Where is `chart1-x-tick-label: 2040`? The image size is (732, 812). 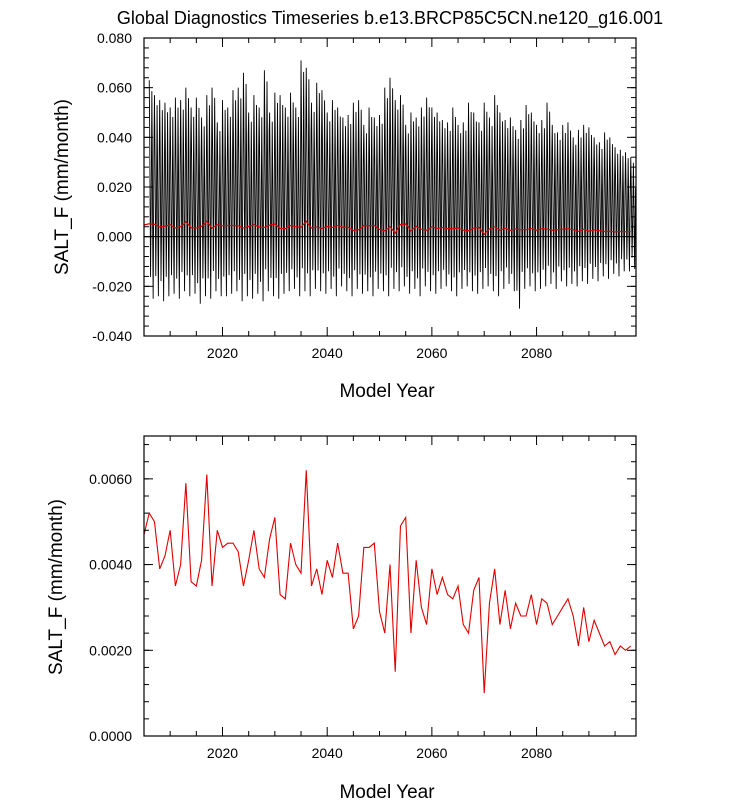 chart1-x-tick-label: 2040 is located at coordinates (327, 353).